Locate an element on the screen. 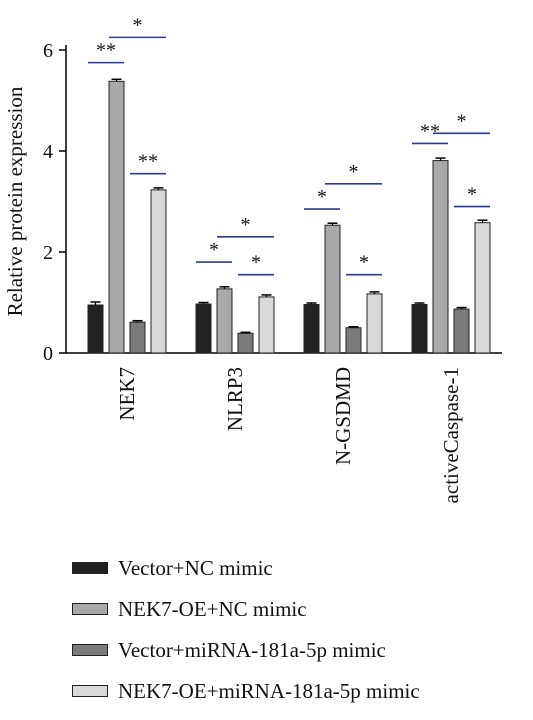 The width and height of the screenshot is (533, 720). legend-item-vector-mirna: Vector+miRNA-181a-5p mimic is located at coordinates (299, 651).